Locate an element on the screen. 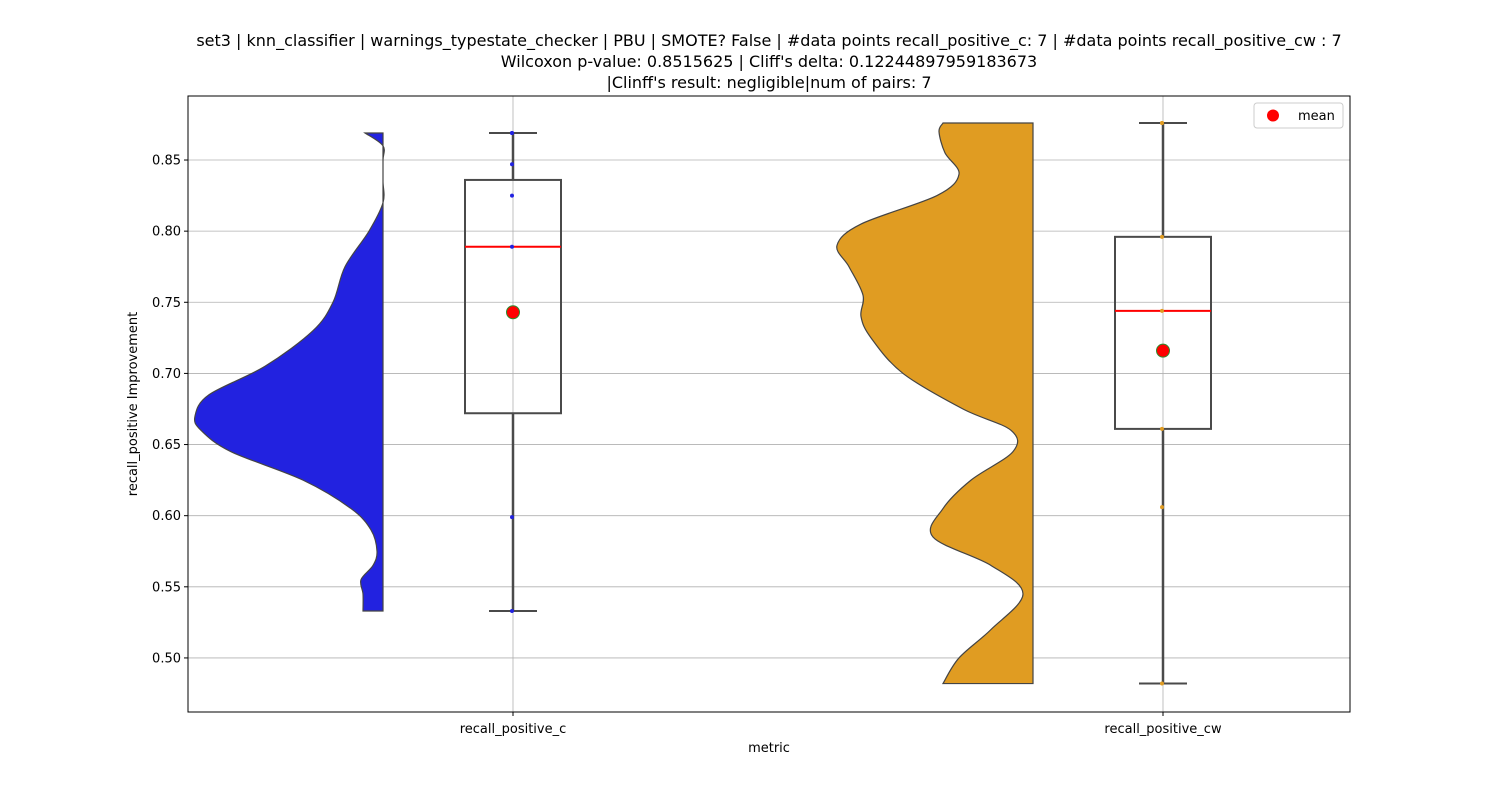 This screenshot has height=800, width=1500. violin-recall_positive_cw is located at coordinates (935, 403).